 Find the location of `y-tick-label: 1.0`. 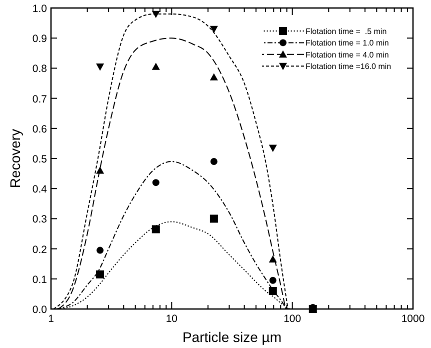

y-tick-label: 1.0 is located at coordinates (40, 9).